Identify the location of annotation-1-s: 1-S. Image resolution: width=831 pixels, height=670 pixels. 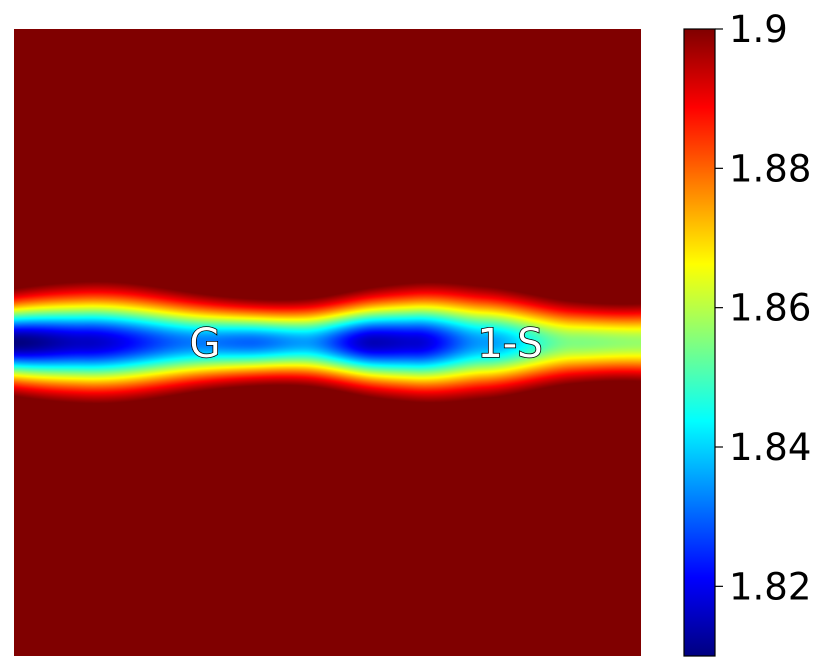
(509, 344).